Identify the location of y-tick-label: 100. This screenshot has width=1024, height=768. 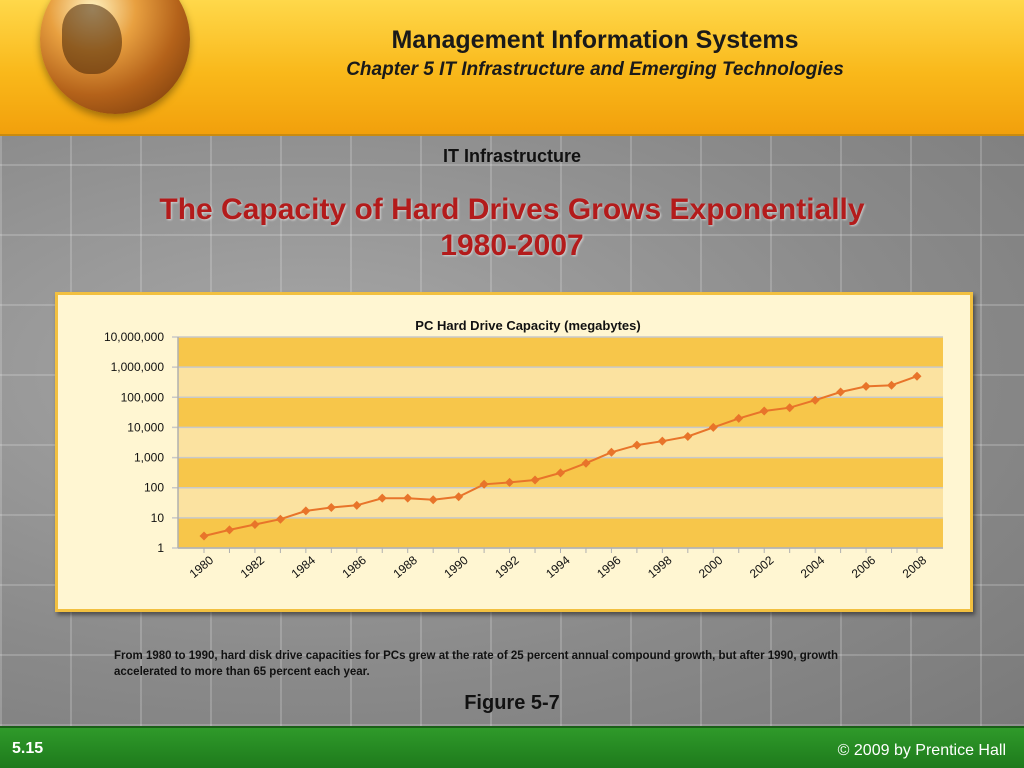
(154, 488).